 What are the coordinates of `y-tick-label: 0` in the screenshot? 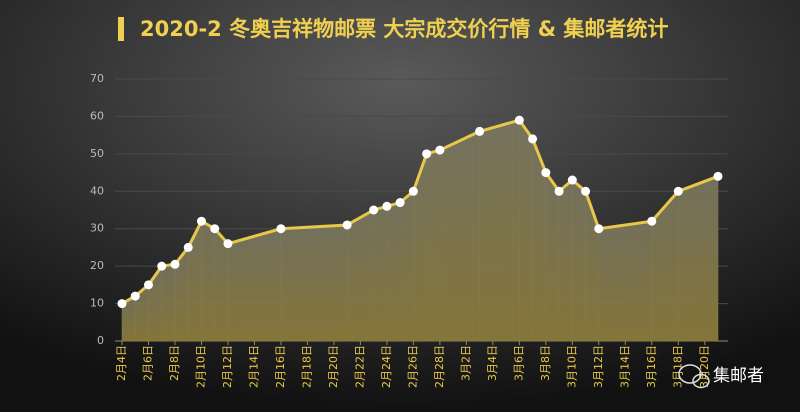 It's located at (100, 340).